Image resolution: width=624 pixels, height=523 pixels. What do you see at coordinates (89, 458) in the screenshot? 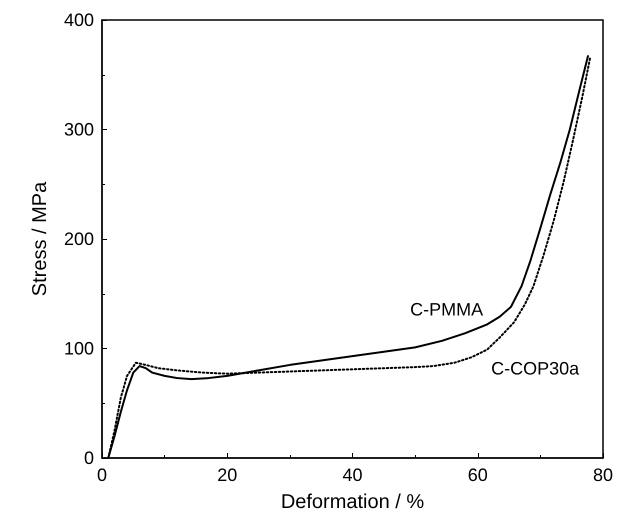
I see `y-tick-label: 0` at bounding box center [89, 458].